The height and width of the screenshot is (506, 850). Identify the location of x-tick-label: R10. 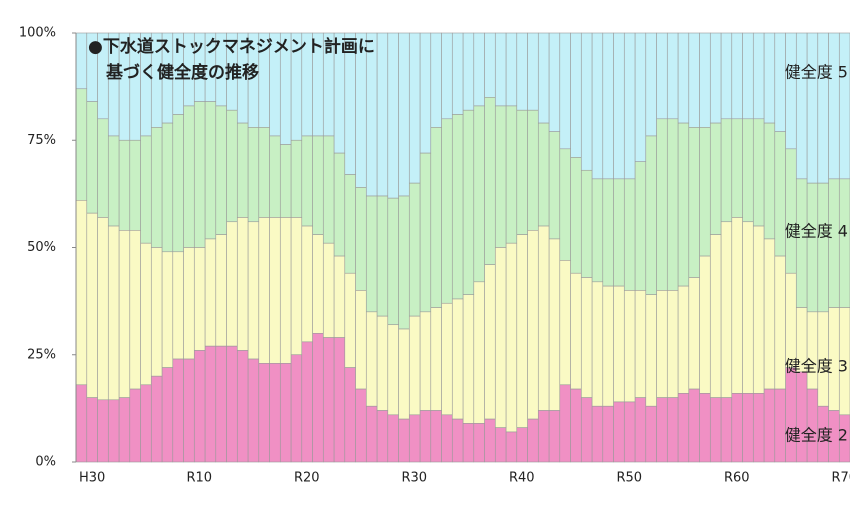
(200, 478).